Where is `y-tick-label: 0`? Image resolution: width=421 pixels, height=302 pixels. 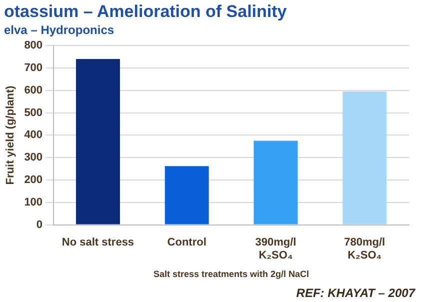 y-tick-label: 0 is located at coordinates (39, 224).